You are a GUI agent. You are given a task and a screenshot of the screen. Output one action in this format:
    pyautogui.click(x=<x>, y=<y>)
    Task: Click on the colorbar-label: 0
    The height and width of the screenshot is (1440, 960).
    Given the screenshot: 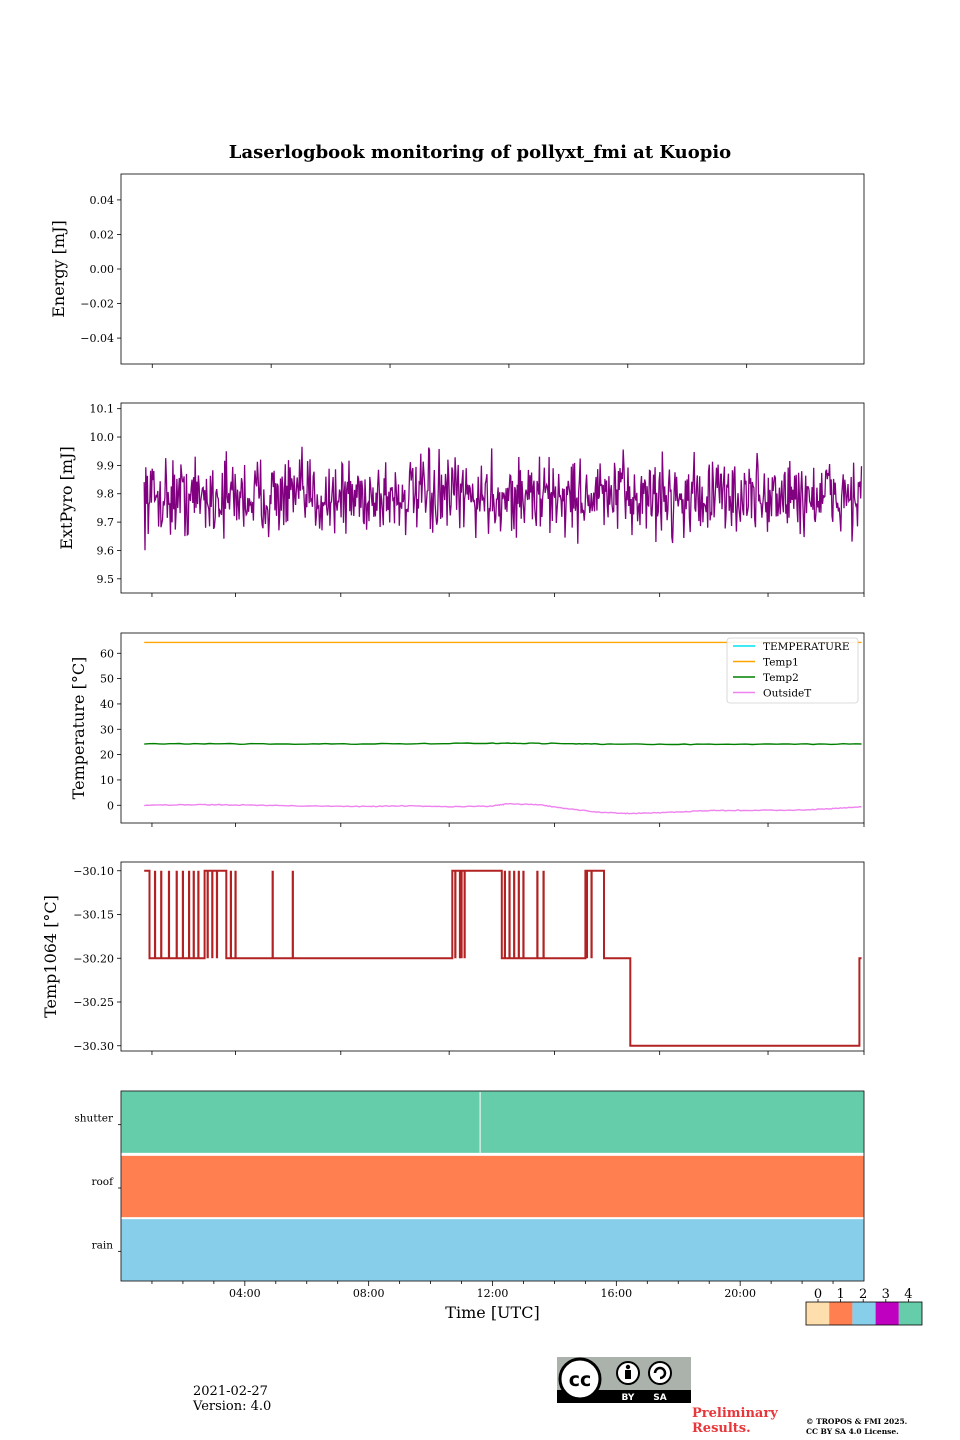 What is the action you would take?
    pyautogui.click(x=818, y=1294)
    